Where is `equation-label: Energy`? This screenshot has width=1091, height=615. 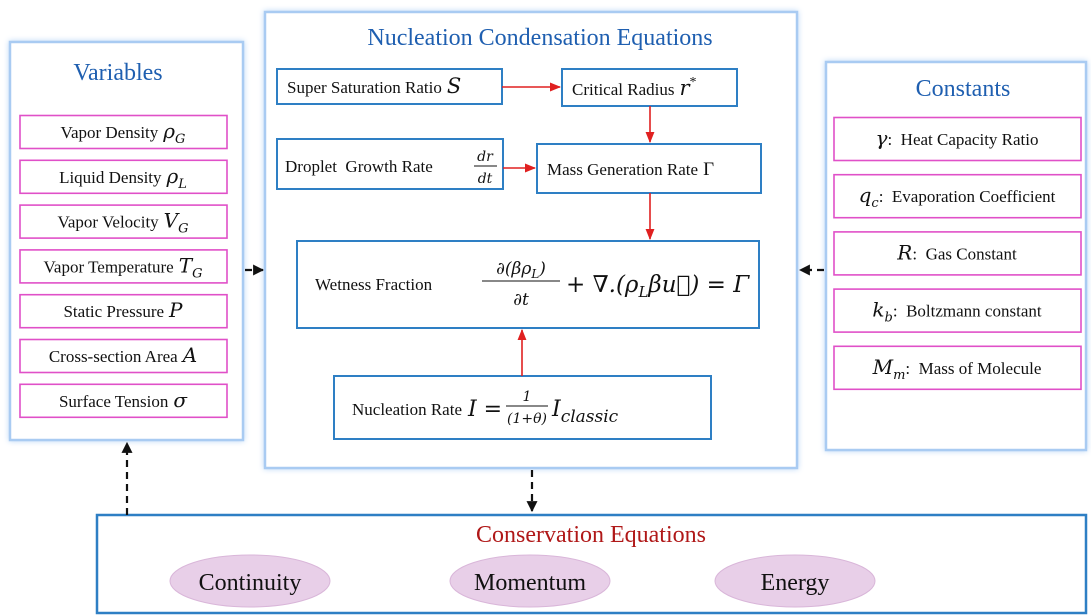
equation-label: Energy is located at coordinates (795, 583).